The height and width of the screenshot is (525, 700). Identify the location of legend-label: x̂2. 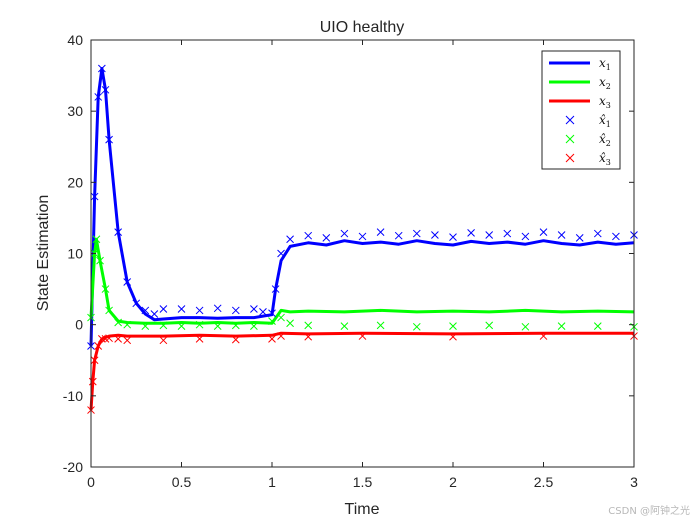
(605, 140).